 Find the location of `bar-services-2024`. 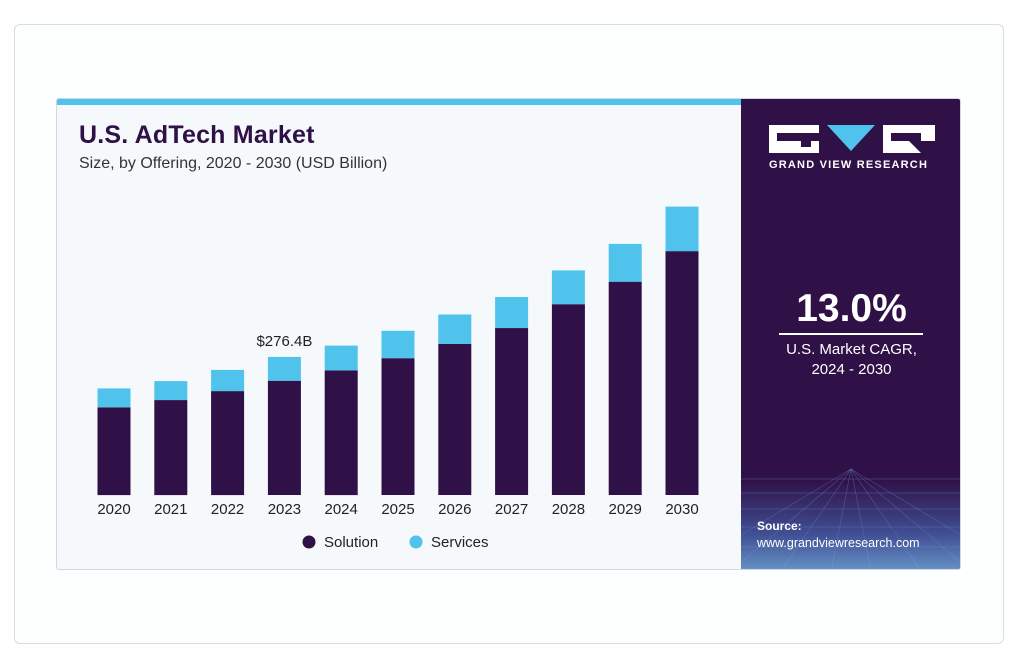

bar-services-2024 is located at coordinates (341, 358).